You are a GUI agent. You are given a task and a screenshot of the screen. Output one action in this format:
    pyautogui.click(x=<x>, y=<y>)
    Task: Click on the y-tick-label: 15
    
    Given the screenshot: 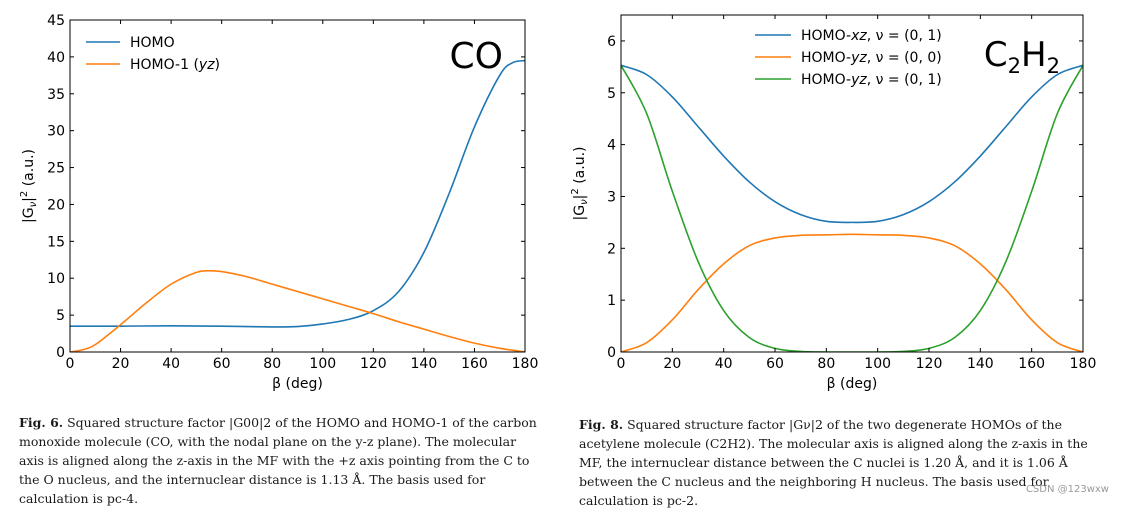 What is the action you would take?
    pyautogui.click(x=56, y=242)
    